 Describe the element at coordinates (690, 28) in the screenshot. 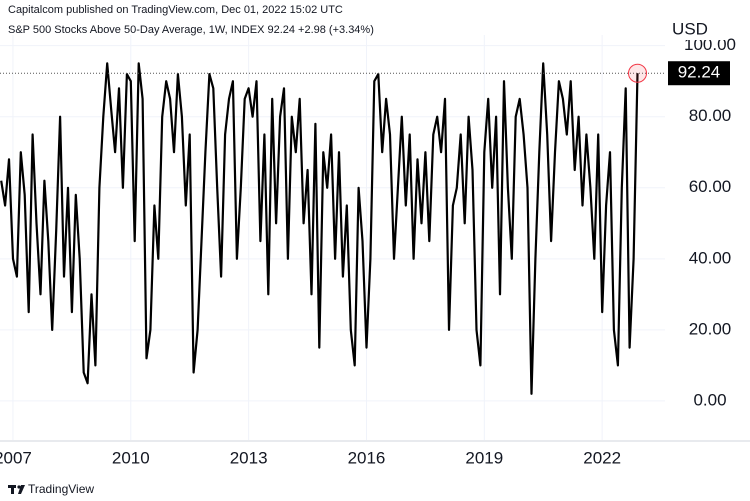

I see `currency-label: USD` at that location.